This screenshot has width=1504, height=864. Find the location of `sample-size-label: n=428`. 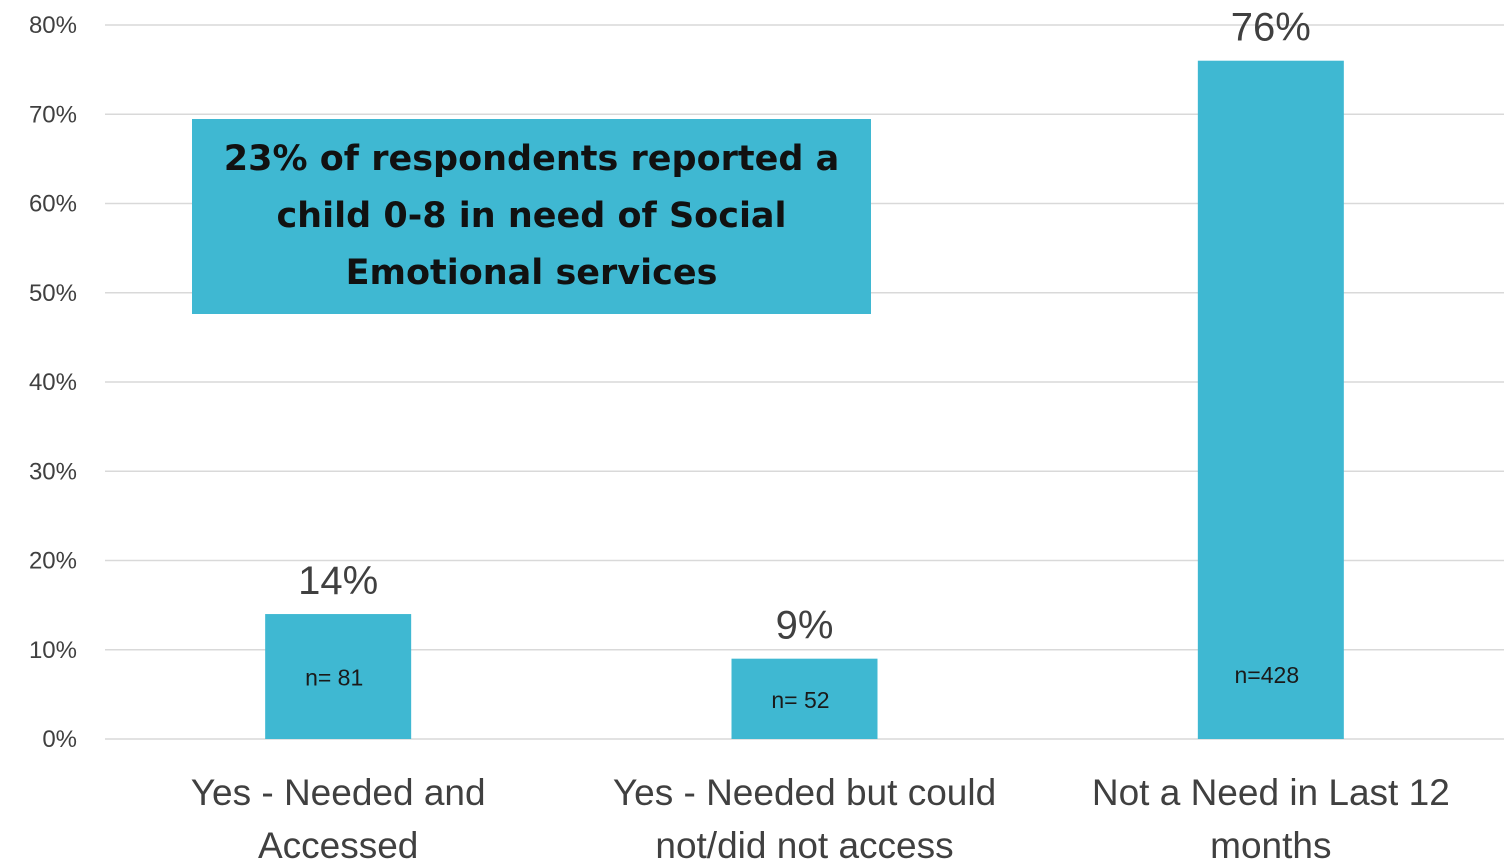

sample-size-label: n=428 is located at coordinates (1267, 675).